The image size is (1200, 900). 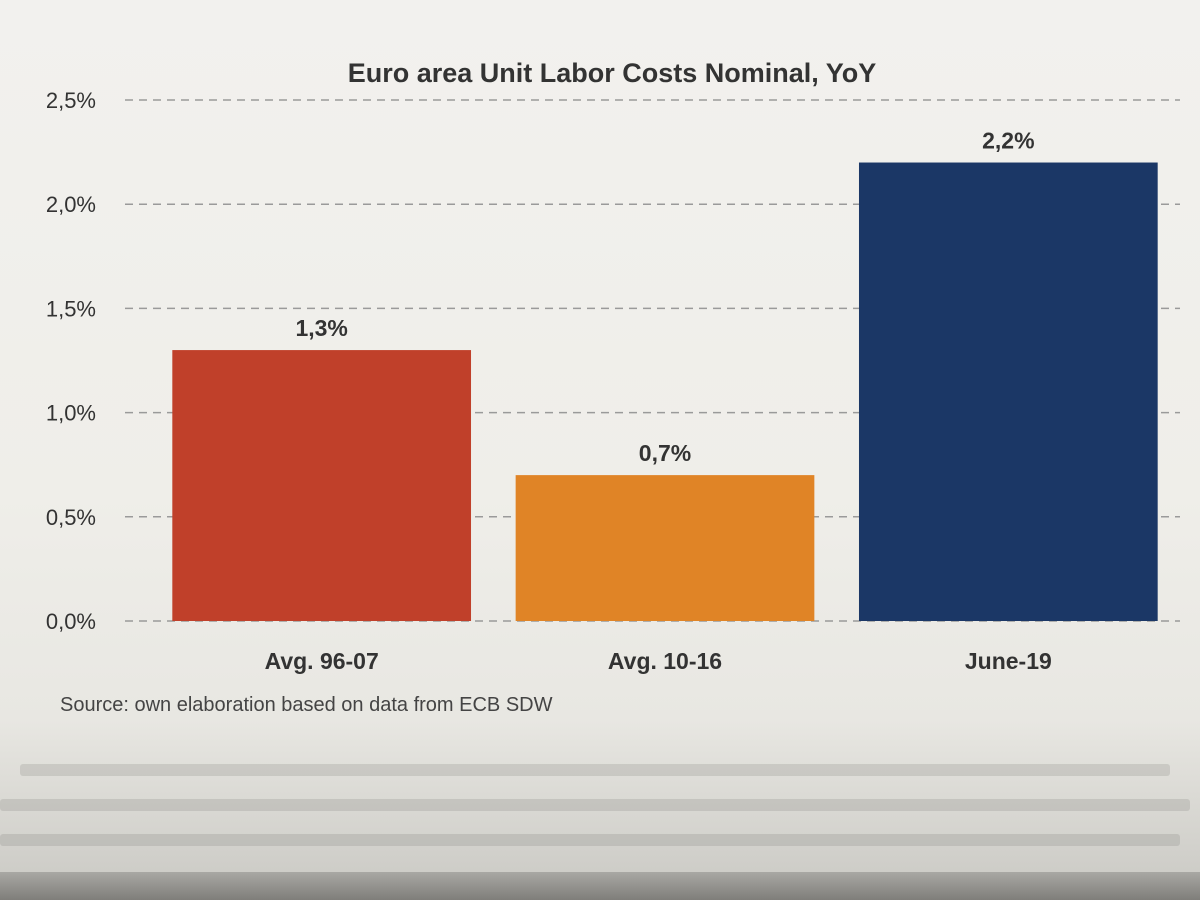 I want to click on y-tick-label: 2,5%, so click(x=71, y=100).